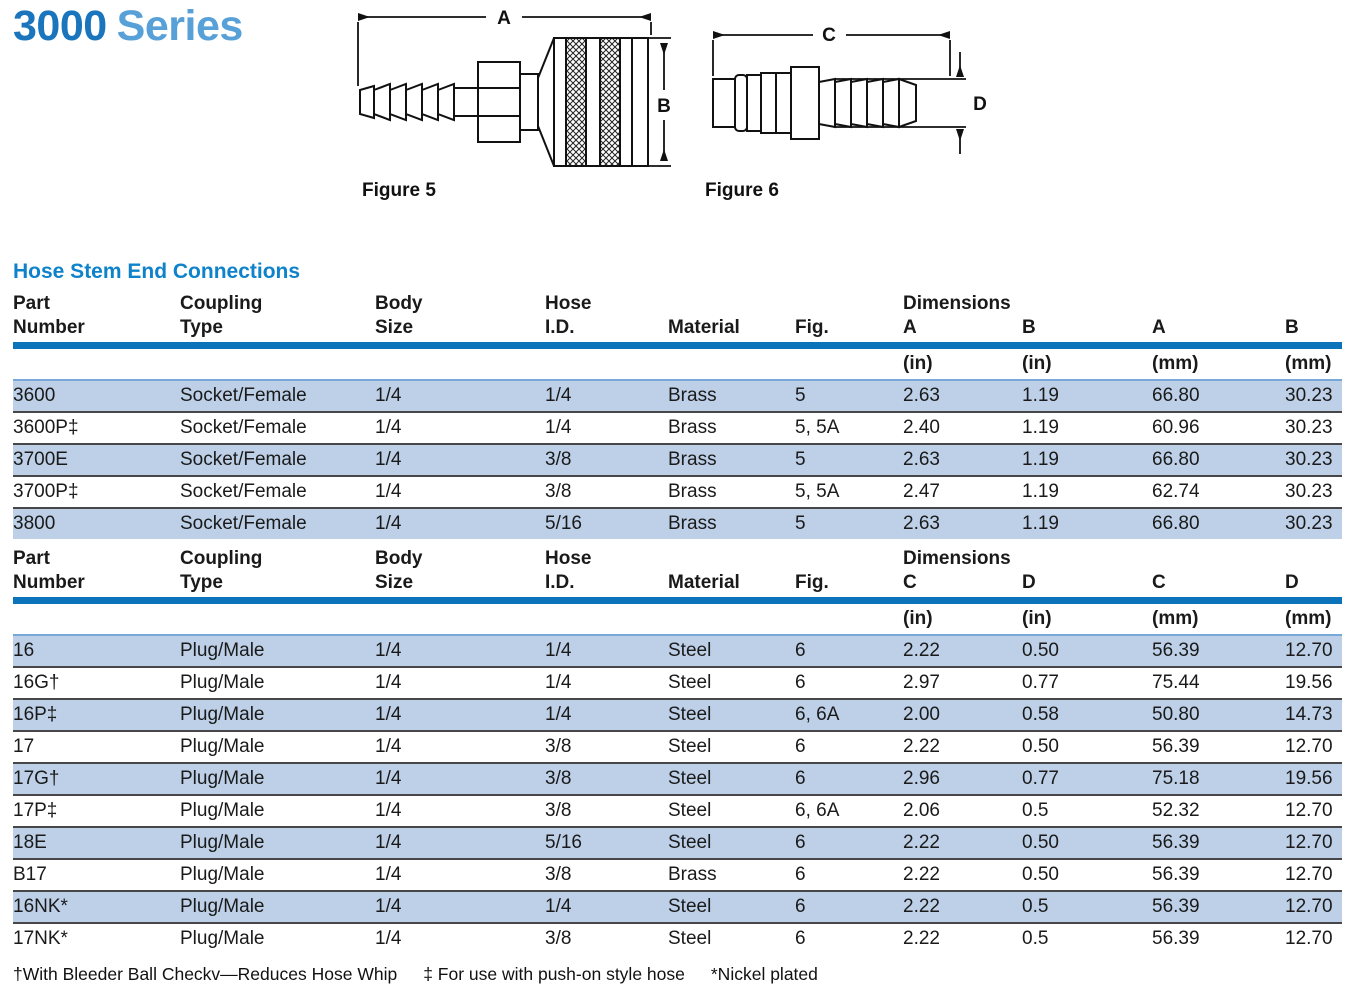 The image size is (1355, 997). Describe the element at coordinates (1313, 320) in the screenshot. I see `column-header: B` at that location.